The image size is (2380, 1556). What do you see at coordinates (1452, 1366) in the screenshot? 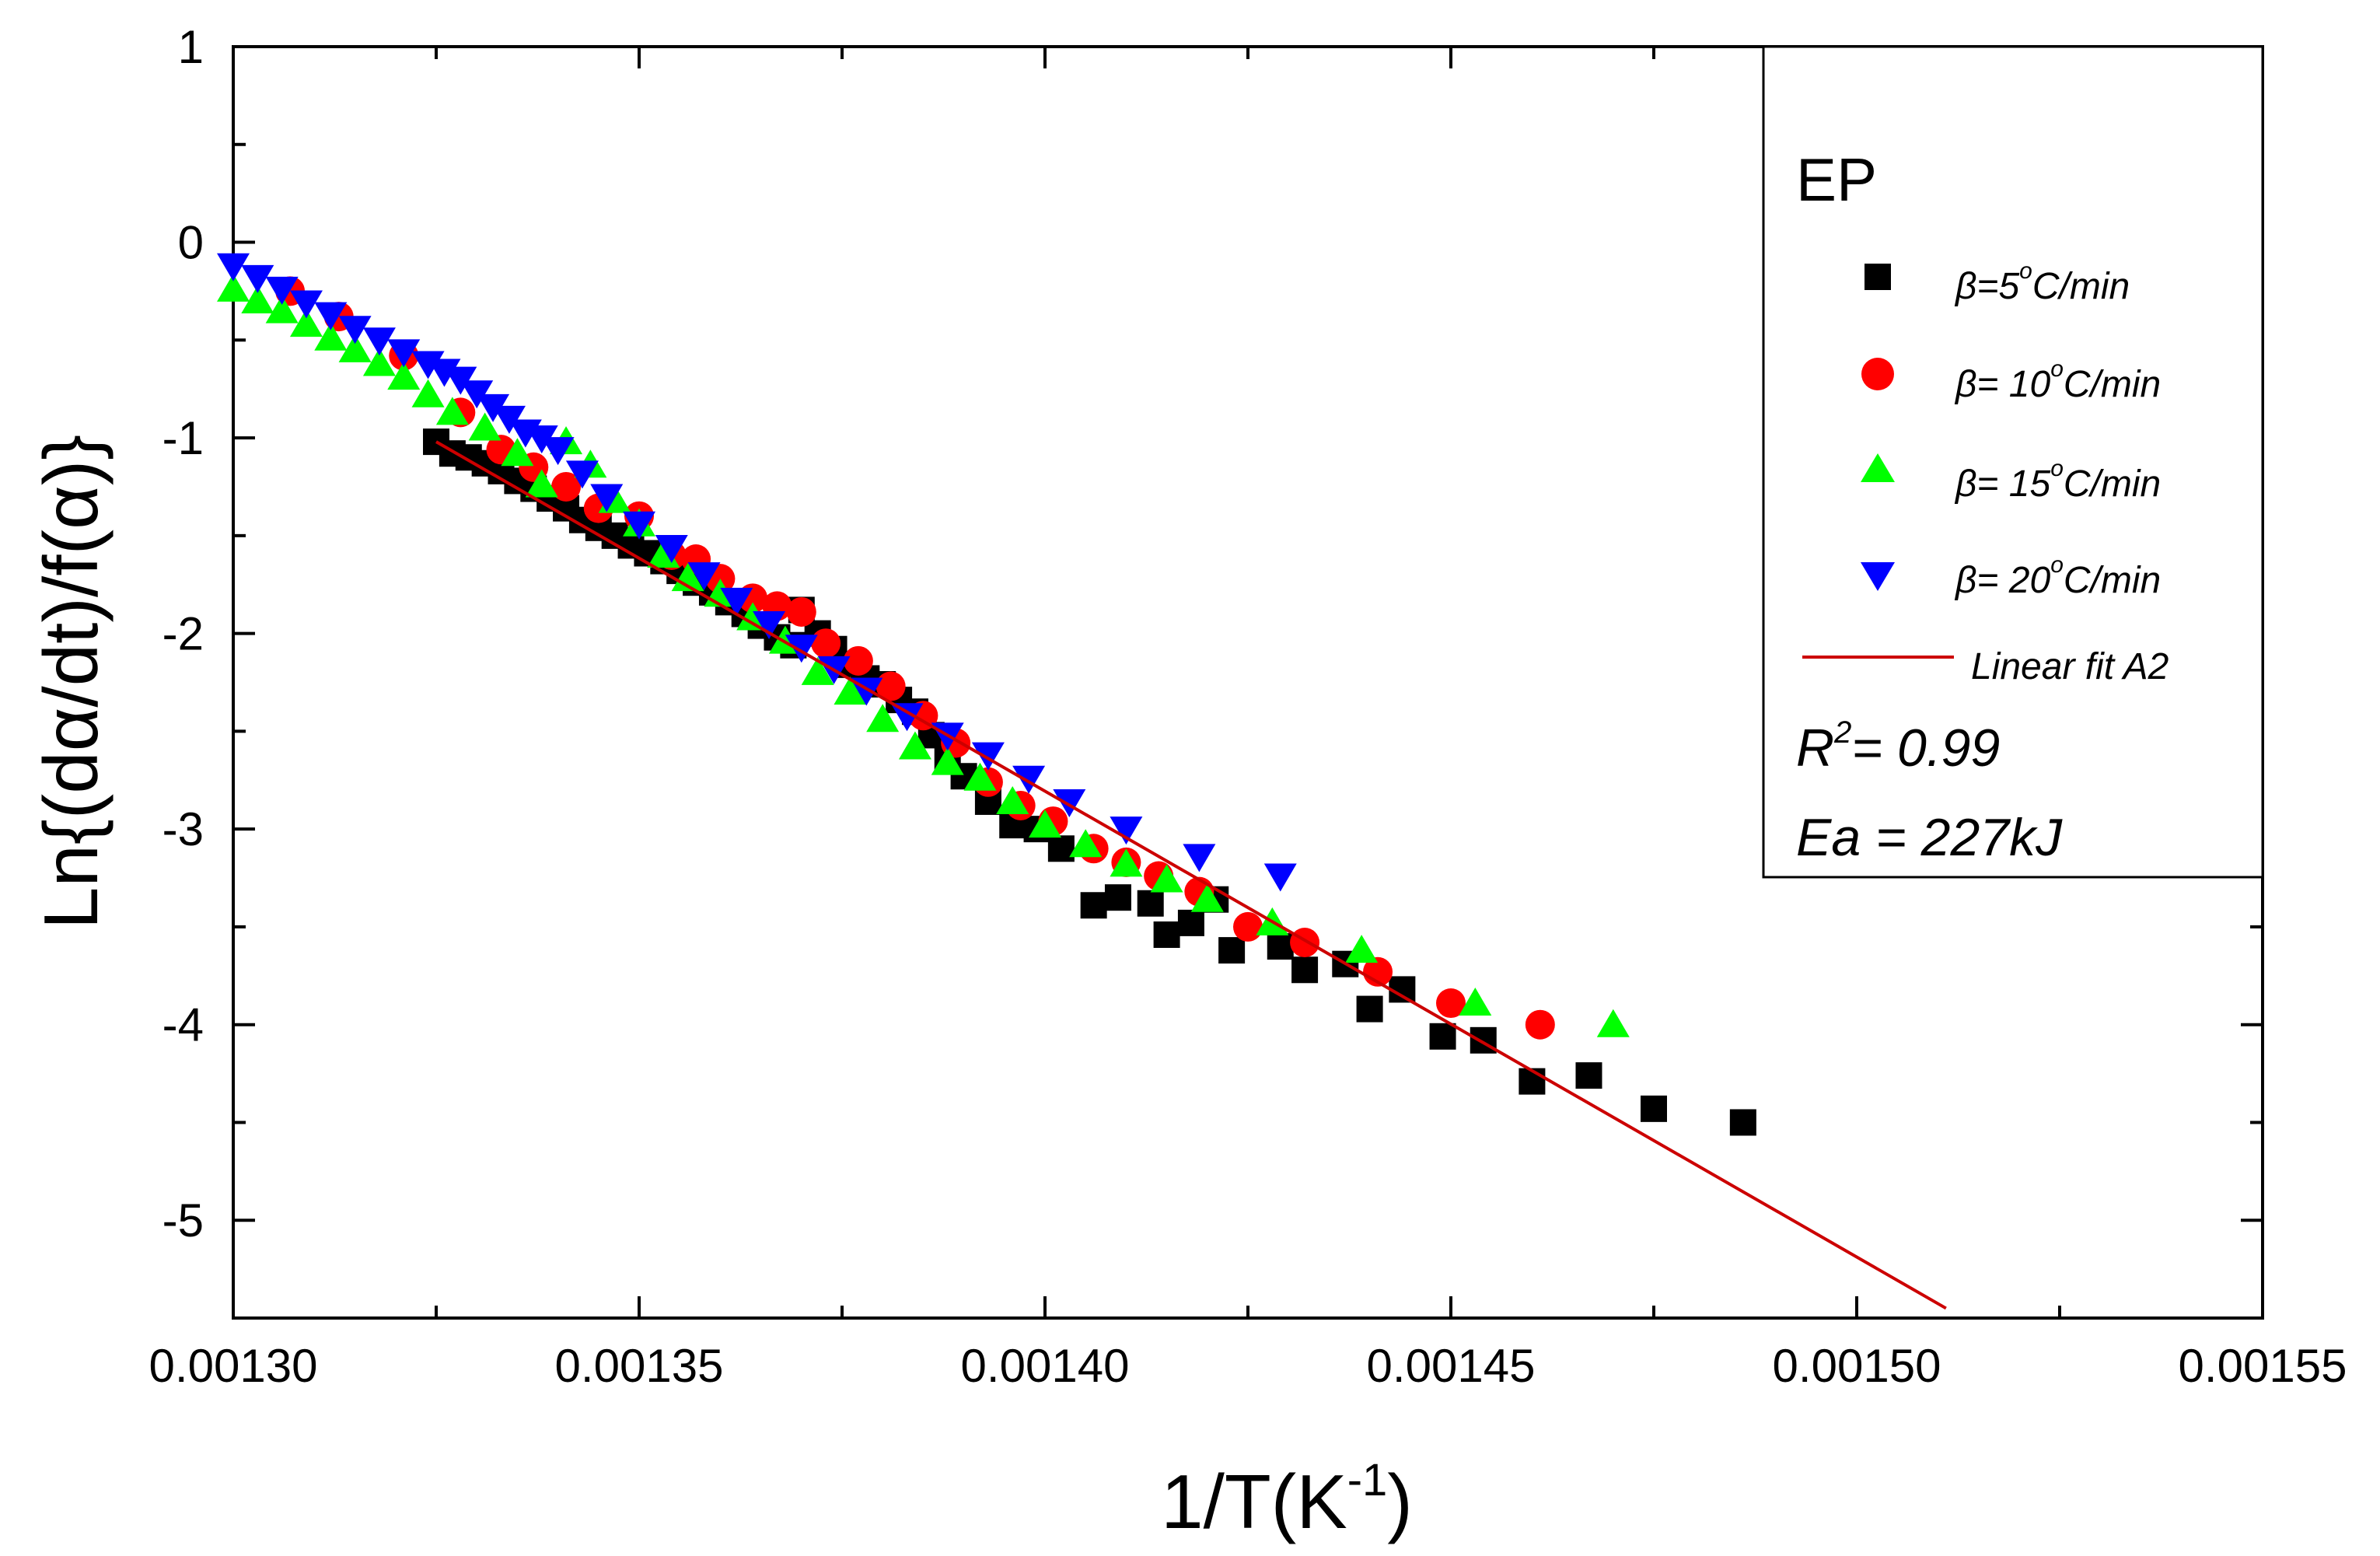
I see `x-tick-label: 0.00145` at bounding box center [1452, 1366].